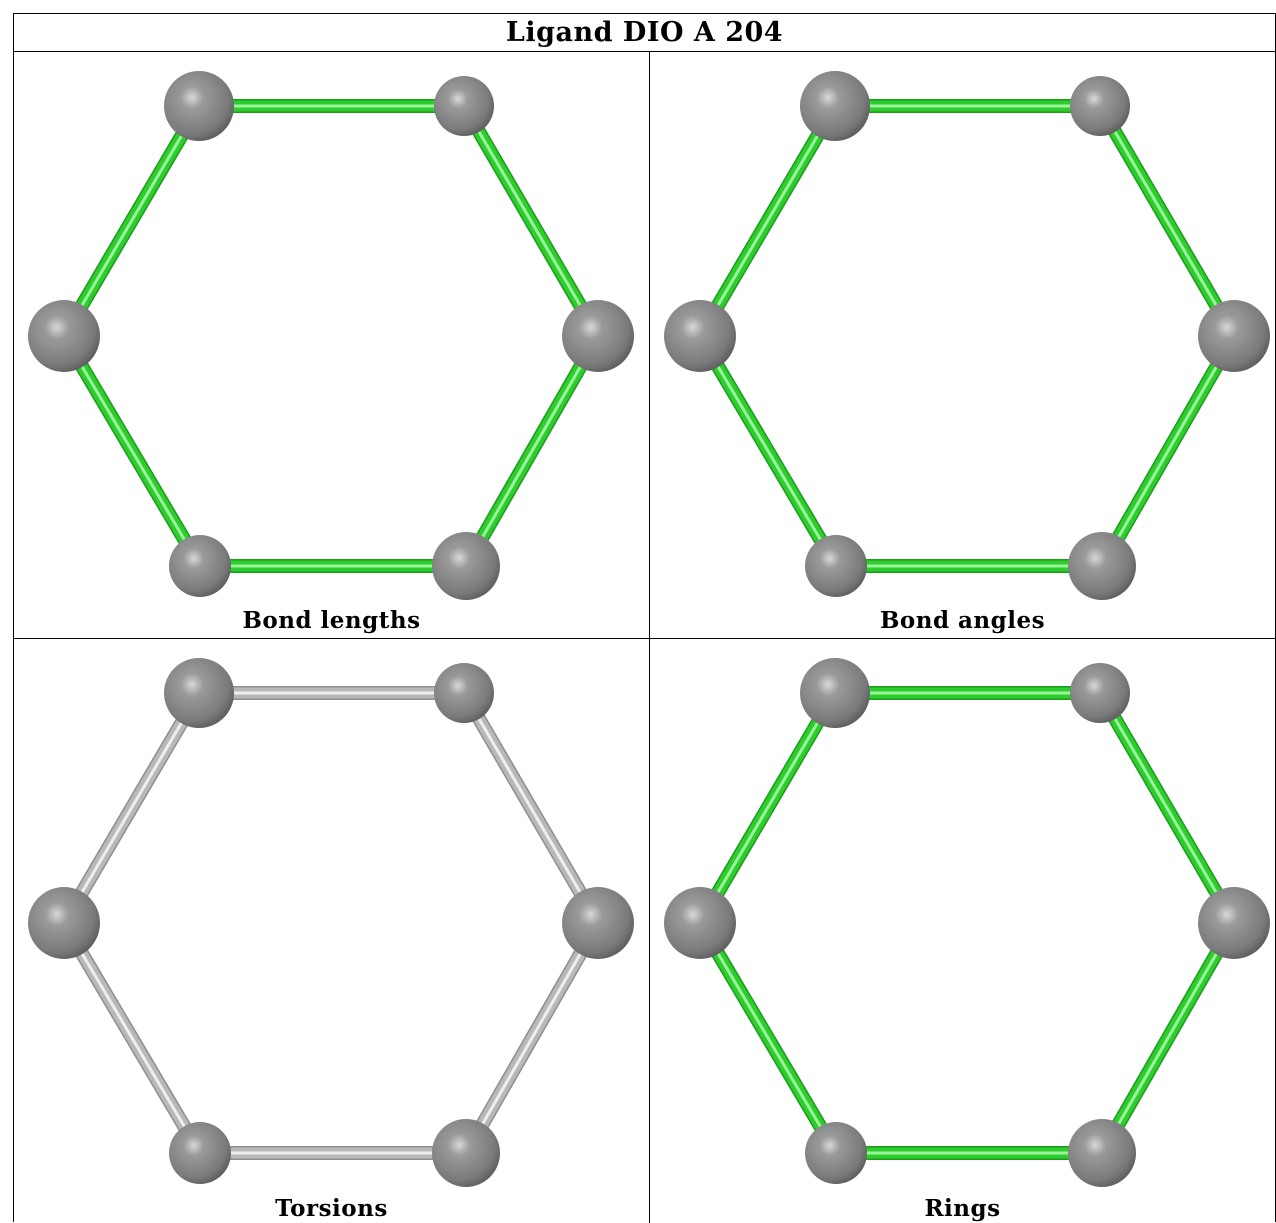 Image resolution: width=1276 pixels, height=1223 pixels. Describe the element at coordinates (331, 620) in the screenshot. I see `panel-label-bond-lengths: Bond lengths` at that location.